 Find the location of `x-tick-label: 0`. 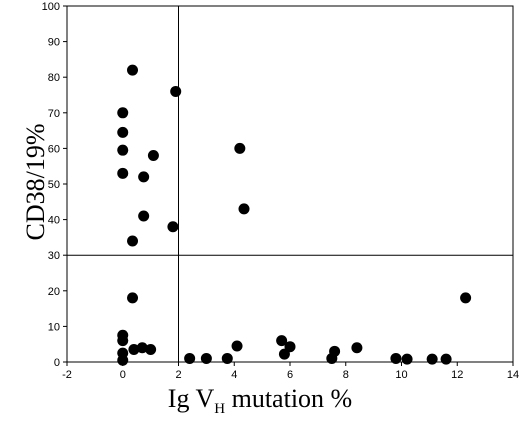

x-tick-label: 0 is located at coordinates (123, 375).